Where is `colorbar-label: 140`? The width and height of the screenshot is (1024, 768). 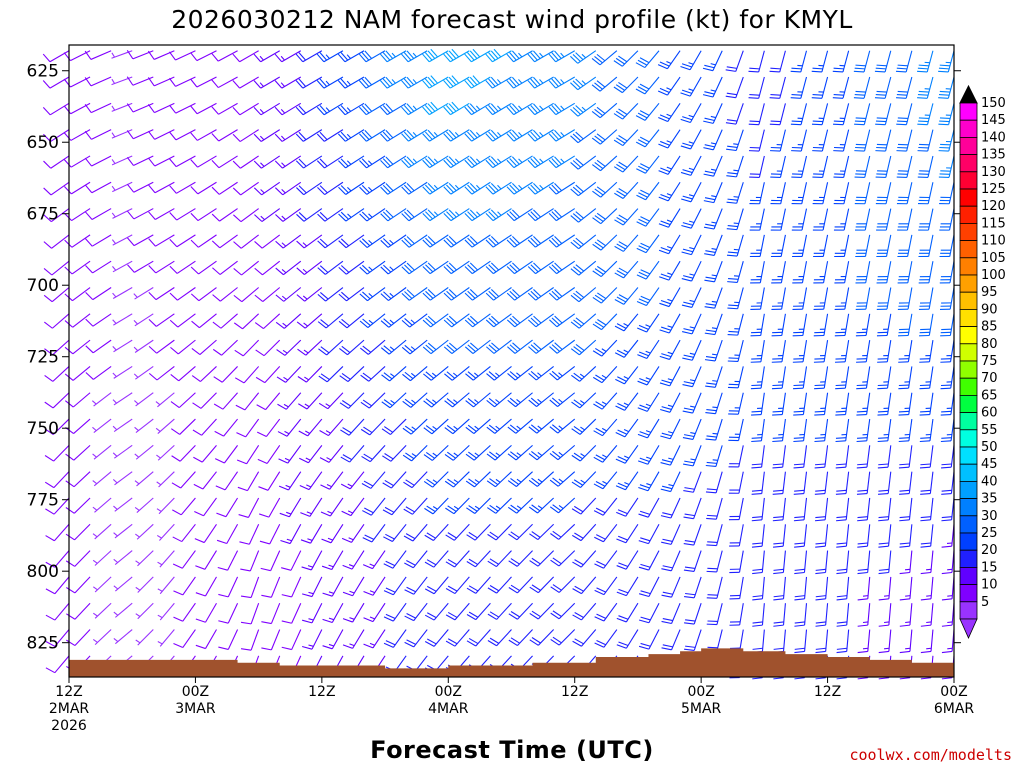
colorbar-label: 140 is located at coordinates (993, 137).